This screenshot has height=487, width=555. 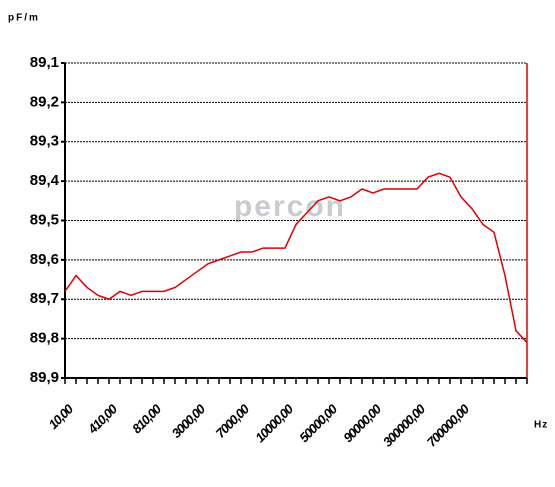 What do you see at coordinates (44, 377) in the screenshot?
I see `y-tick-label: 89,9` at bounding box center [44, 377].